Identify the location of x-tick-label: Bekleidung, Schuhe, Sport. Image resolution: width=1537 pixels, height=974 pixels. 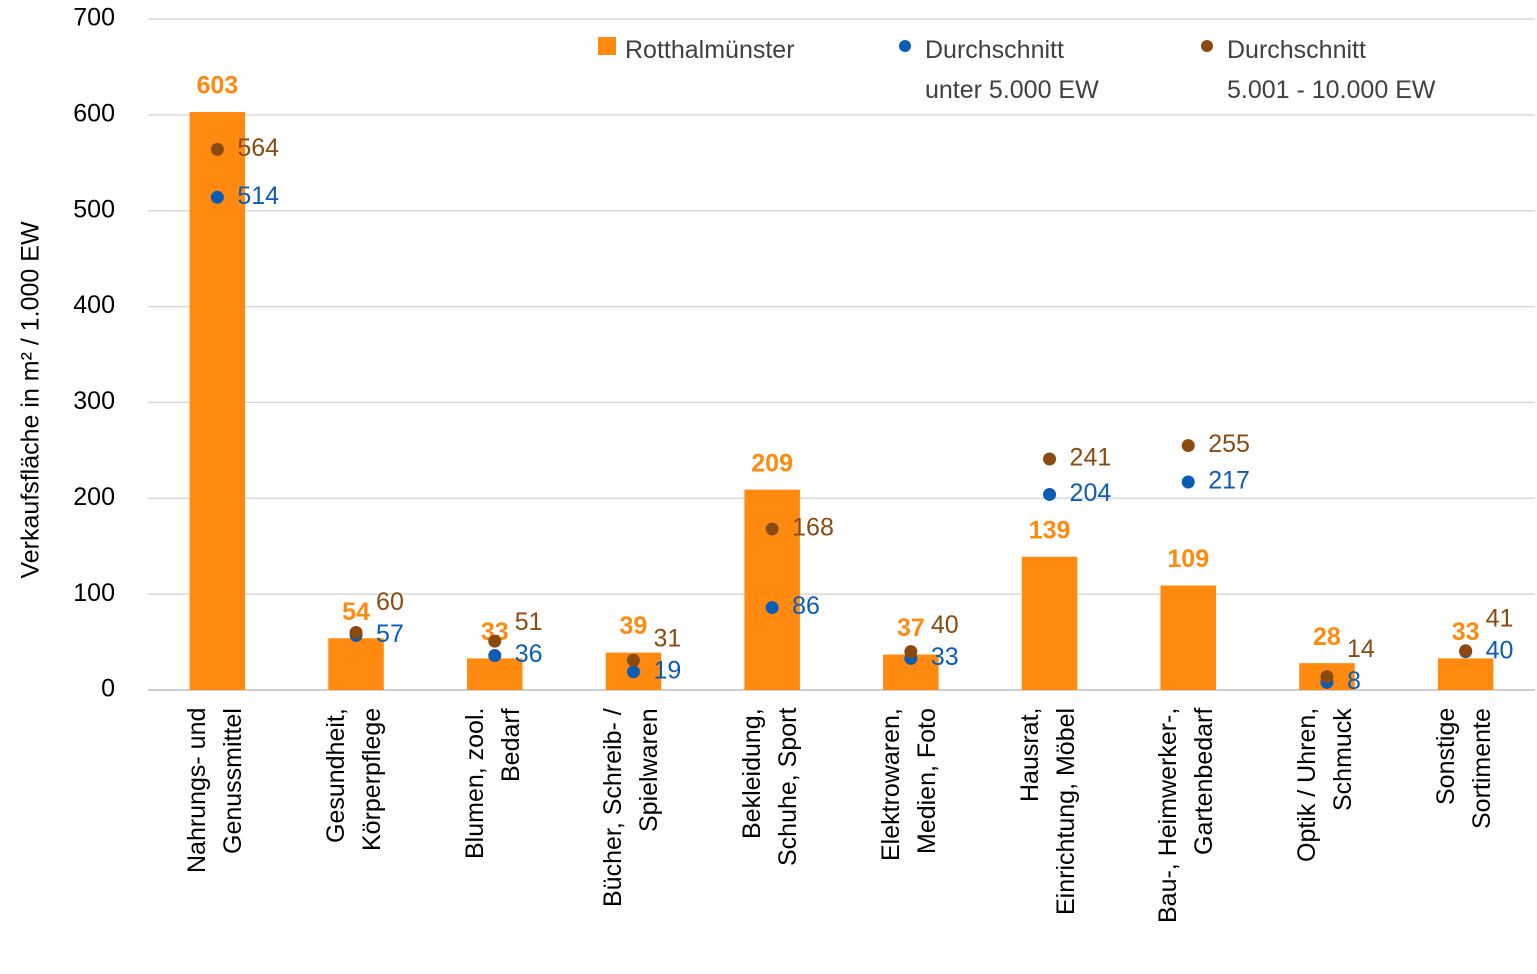
(770, 787).